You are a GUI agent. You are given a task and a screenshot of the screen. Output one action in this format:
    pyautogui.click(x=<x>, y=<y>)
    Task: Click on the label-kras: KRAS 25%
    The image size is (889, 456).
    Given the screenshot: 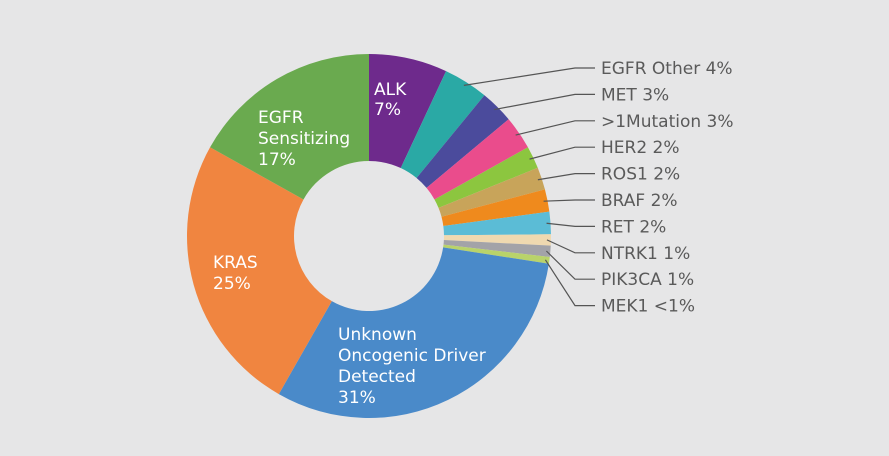 What is the action you would take?
    pyautogui.click(x=235, y=273)
    